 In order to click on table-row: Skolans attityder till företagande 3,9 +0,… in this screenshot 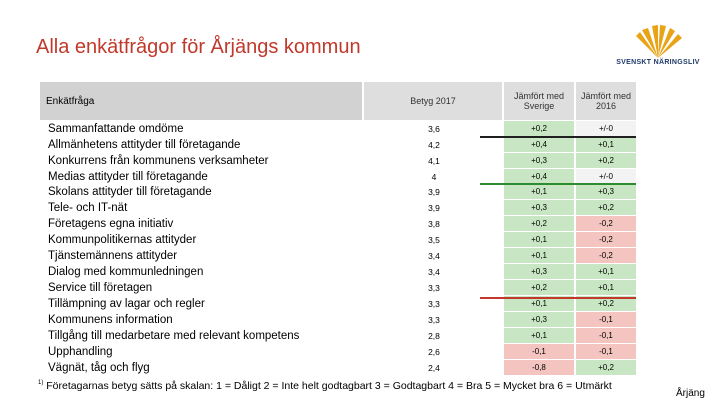, I will do `click(338, 192)`.